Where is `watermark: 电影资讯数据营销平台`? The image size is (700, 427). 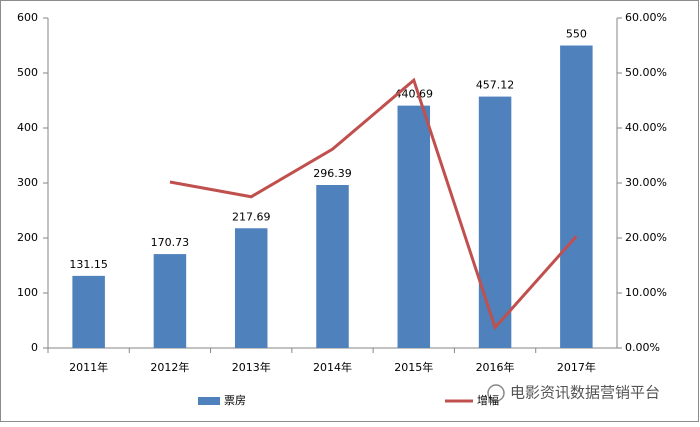 watermark: 电影资讯数据营销平台 is located at coordinates (585, 393).